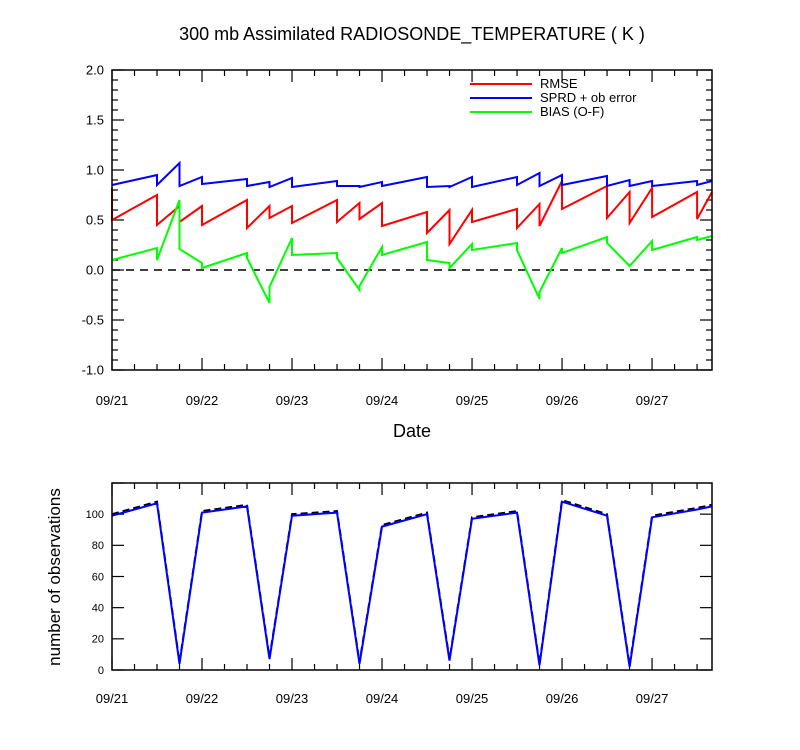 Image resolution: width=800 pixels, height=750 pixels. Describe the element at coordinates (412, 174) in the screenshot. I see `top-series-line-sprd-ob-error` at that location.